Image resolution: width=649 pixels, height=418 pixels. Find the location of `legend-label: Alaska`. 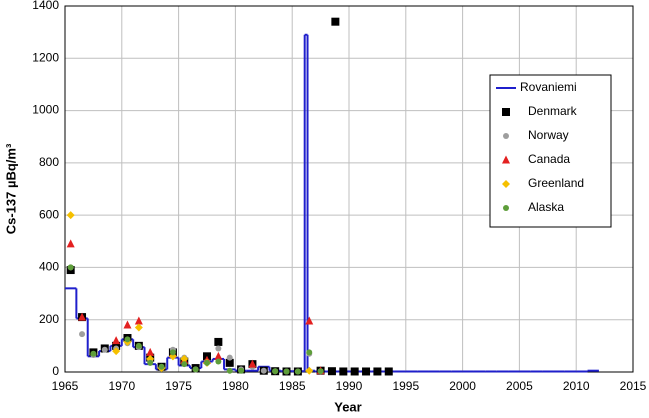

legend-label: Alaska is located at coordinates (546, 207).